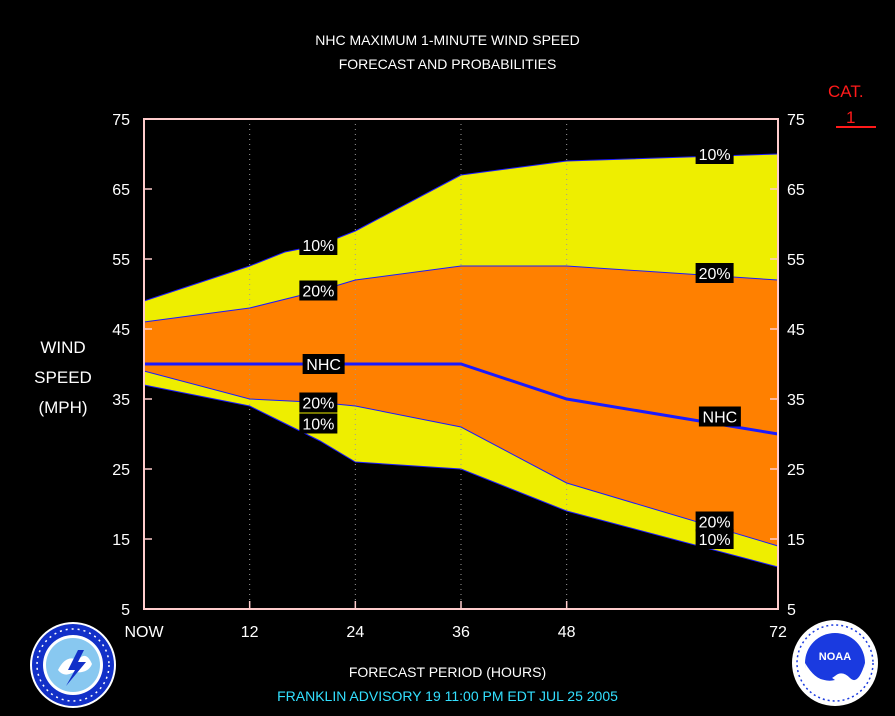  I want to click on series-label-7: NHC, so click(720, 418).